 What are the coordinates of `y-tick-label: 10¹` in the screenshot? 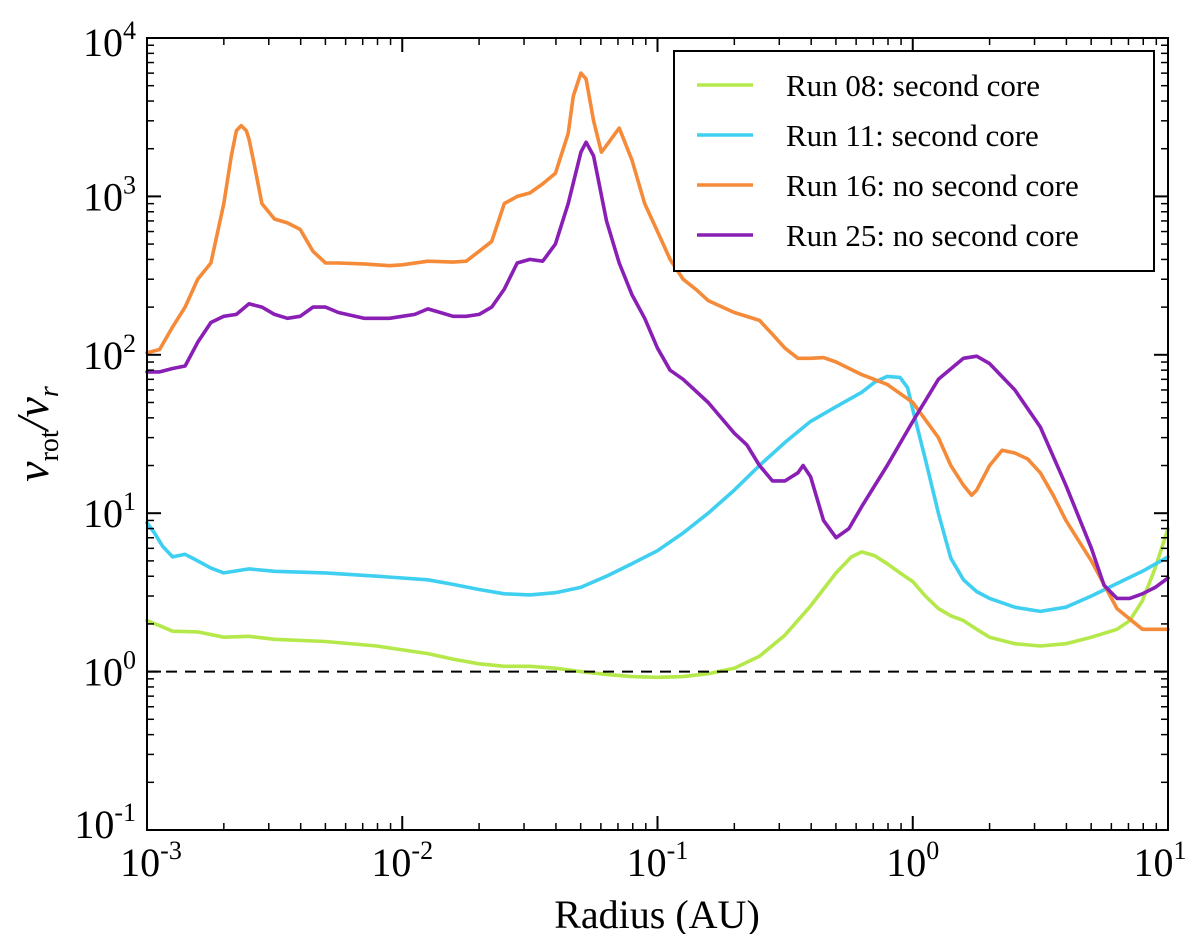 It's located at (109, 511).